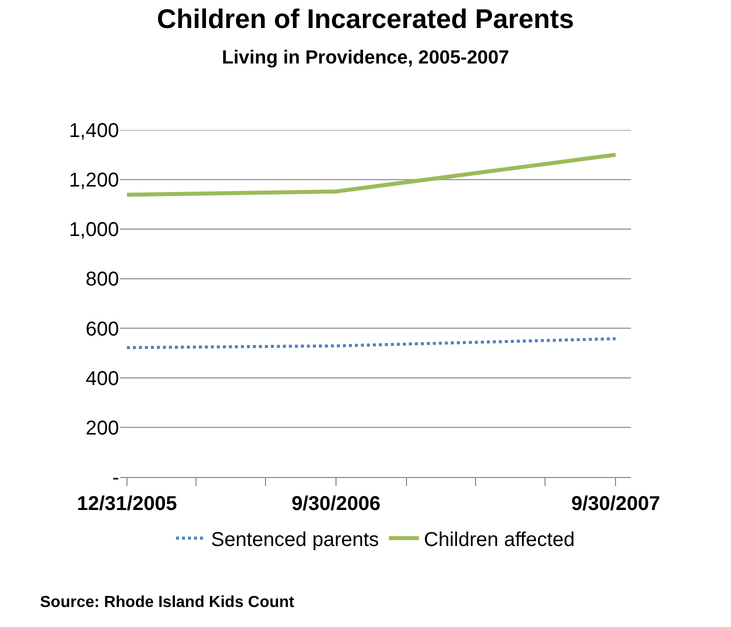 The width and height of the screenshot is (731, 627). What do you see at coordinates (366, 57) in the screenshot?
I see `chart-subtitle: Living in Providence, 2005-2007` at bounding box center [366, 57].